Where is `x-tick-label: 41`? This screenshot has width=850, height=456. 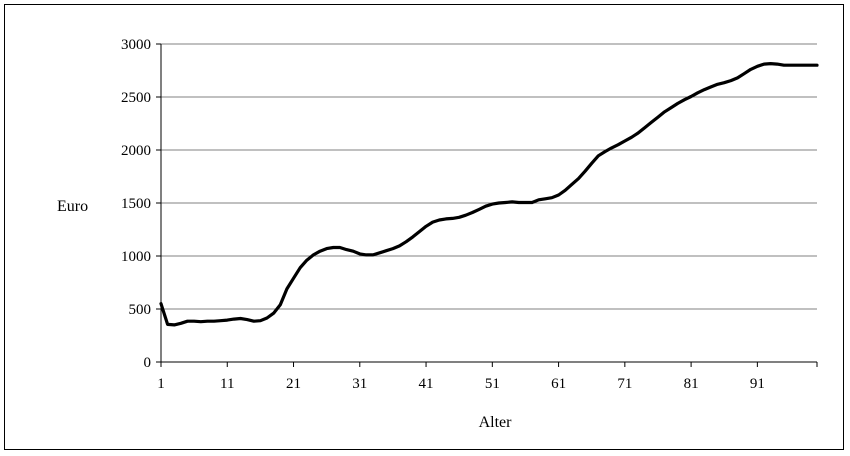 x-tick-label: 41 is located at coordinates (426, 384).